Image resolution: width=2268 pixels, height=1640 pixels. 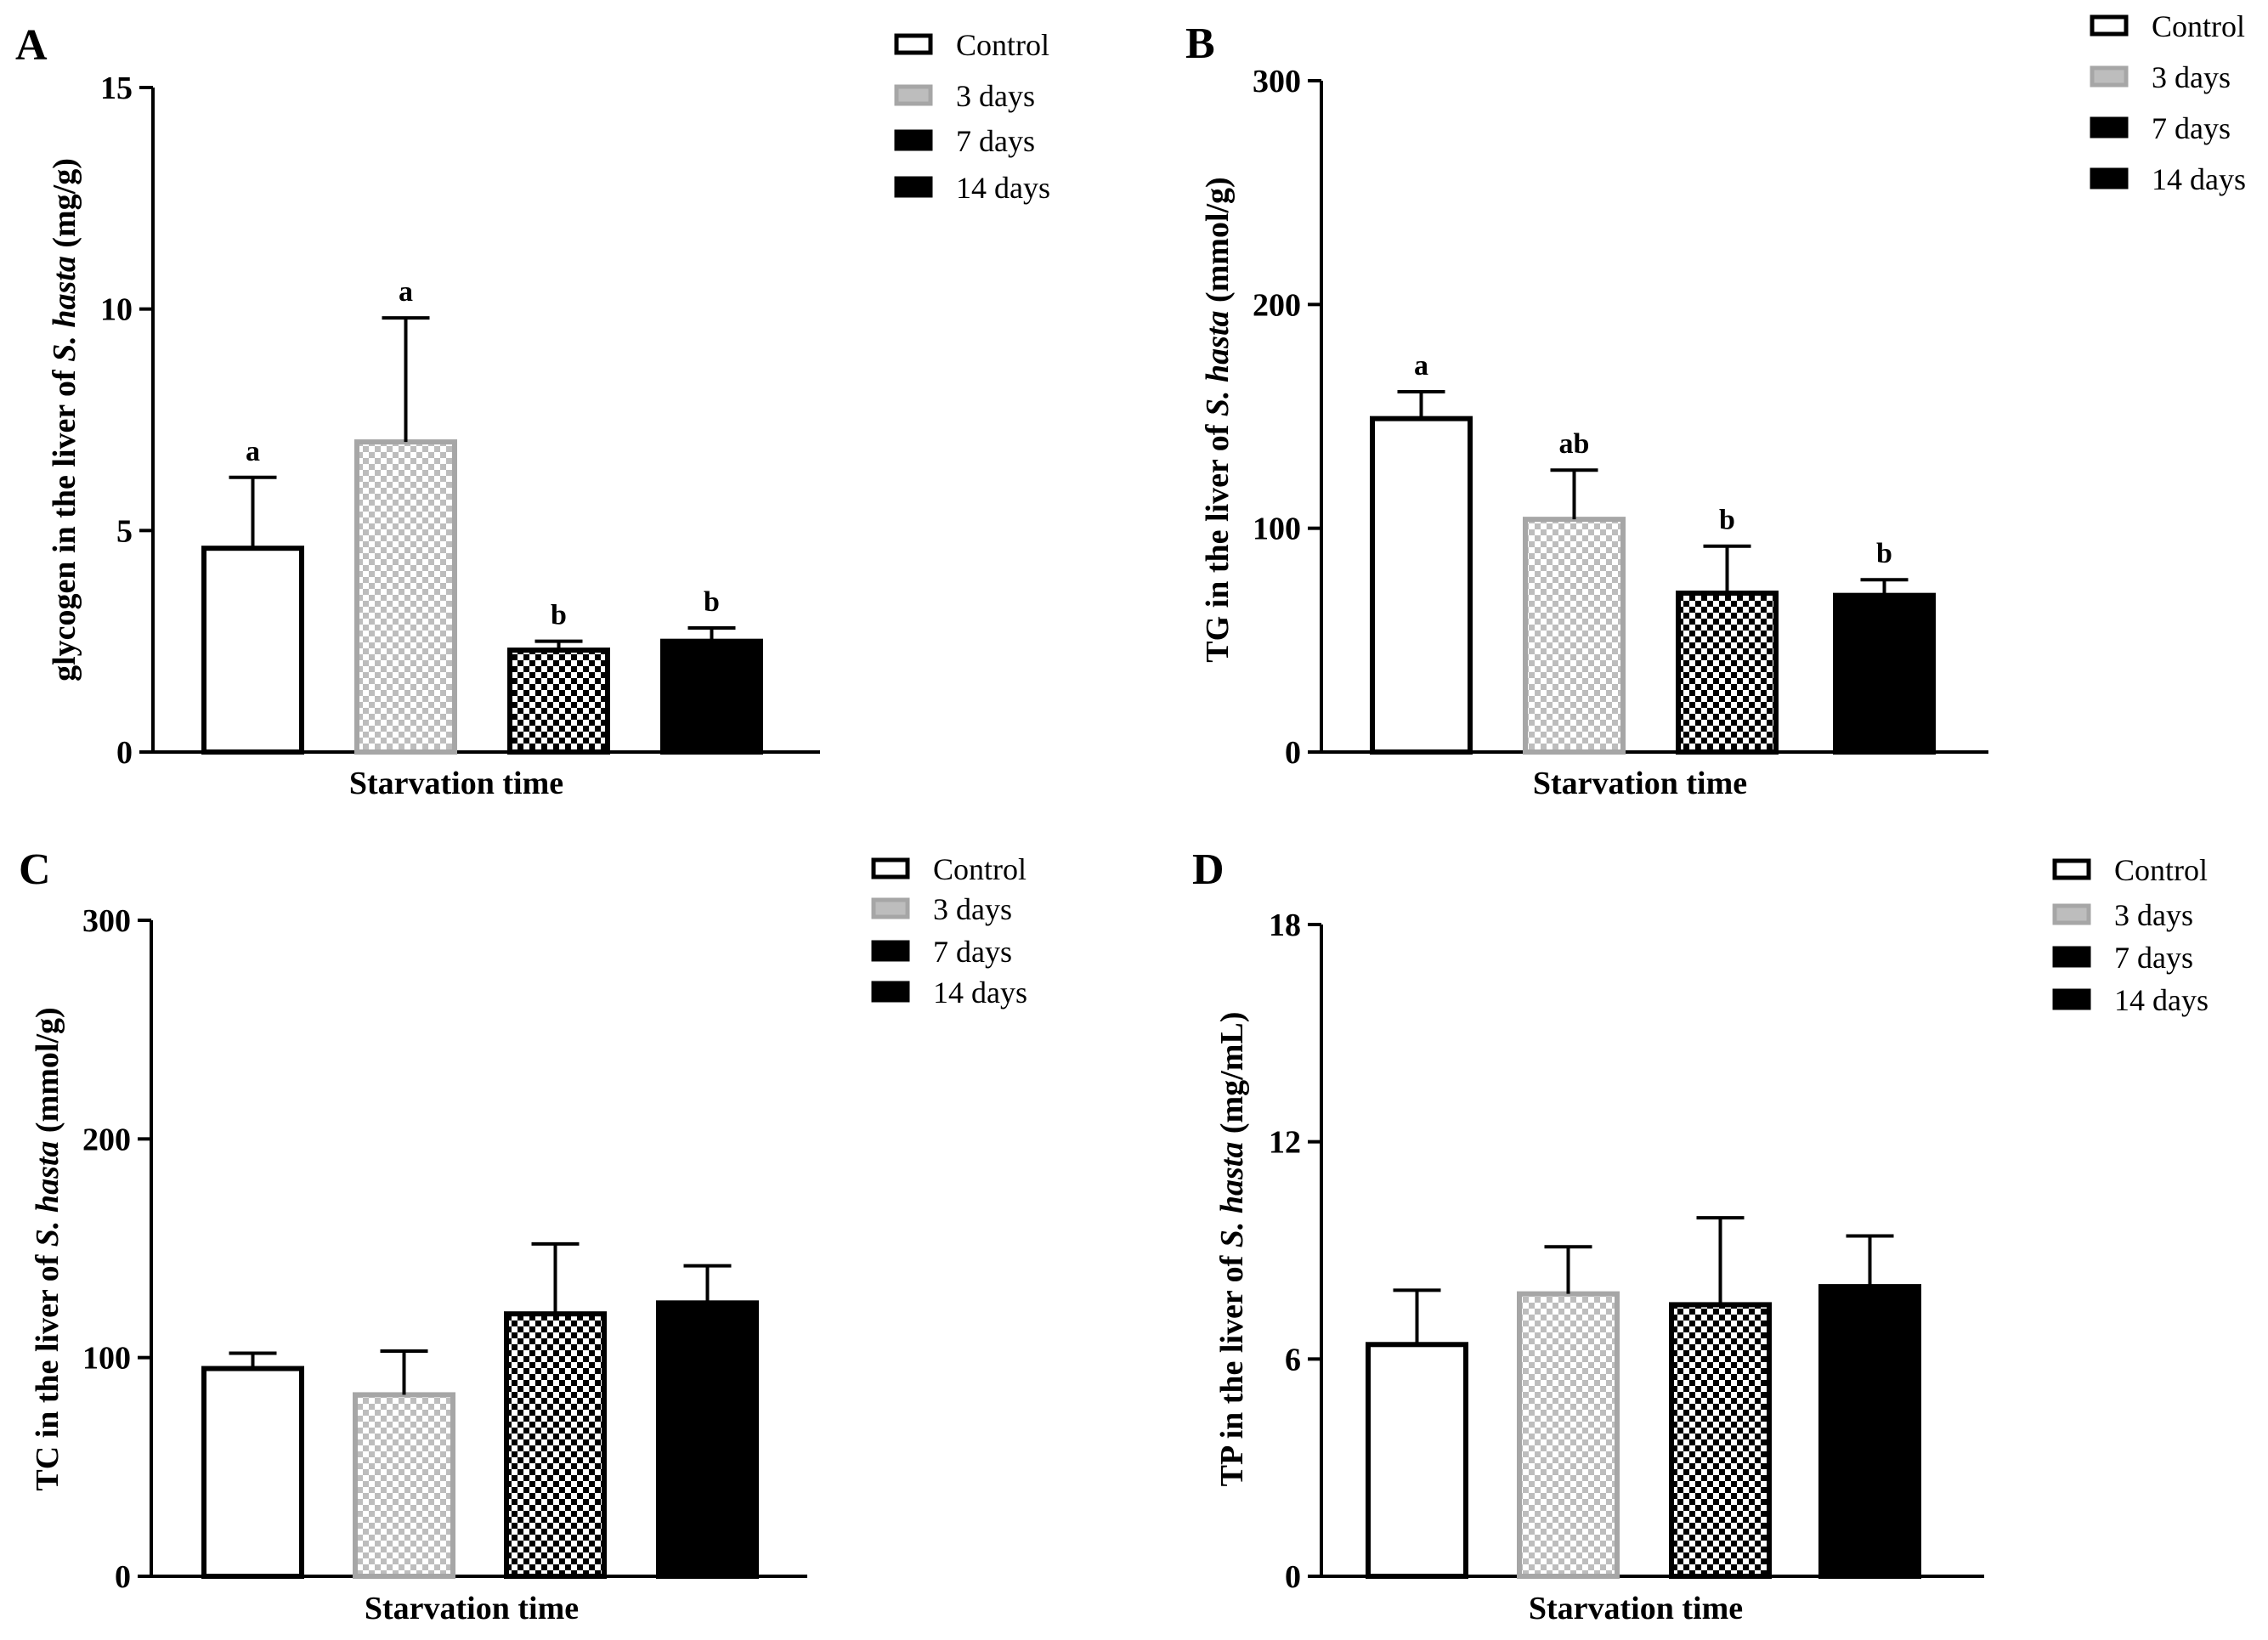 What do you see at coordinates (1200, 44) in the screenshot?
I see `panel-letter: B` at bounding box center [1200, 44].